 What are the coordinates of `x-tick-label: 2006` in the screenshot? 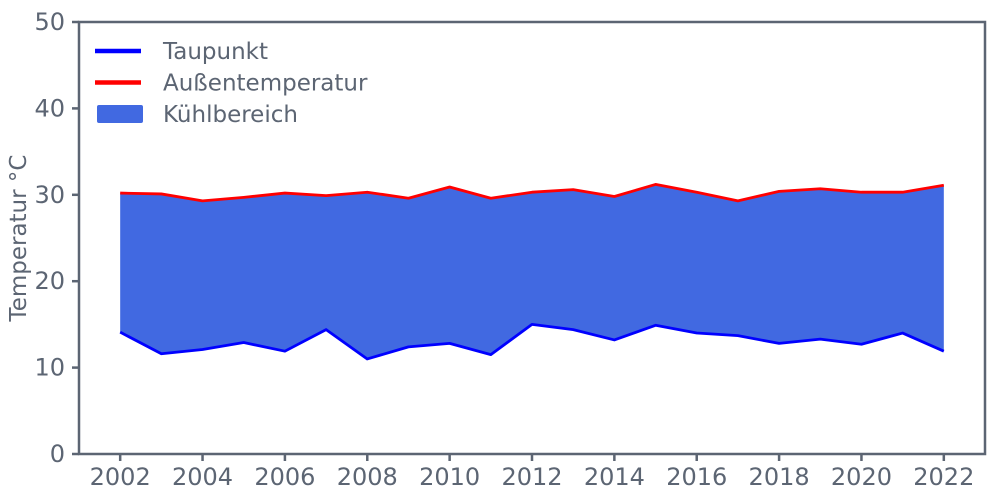 It's located at (284, 477).